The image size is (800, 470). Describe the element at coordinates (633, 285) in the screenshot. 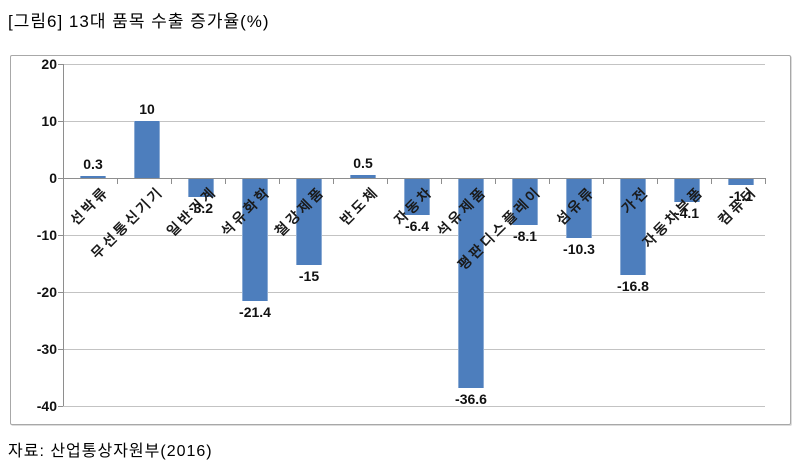

I see `bar-value-label: -16.8` at that location.